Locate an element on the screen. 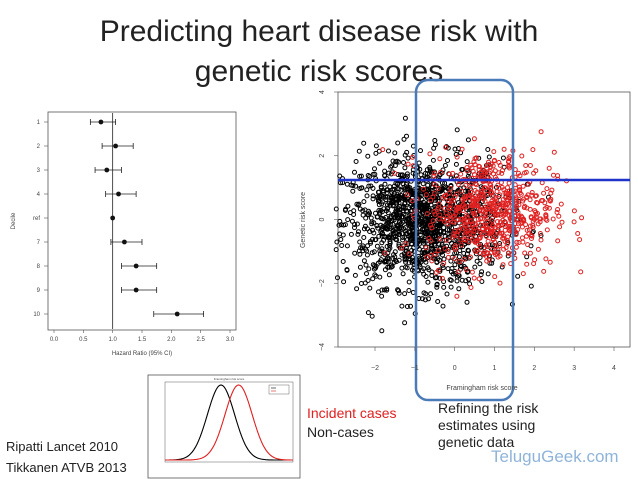 The height and width of the screenshot is (479, 638). citation-2: Tikkanen ATVB 2013 is located at coordinates (66, 467).